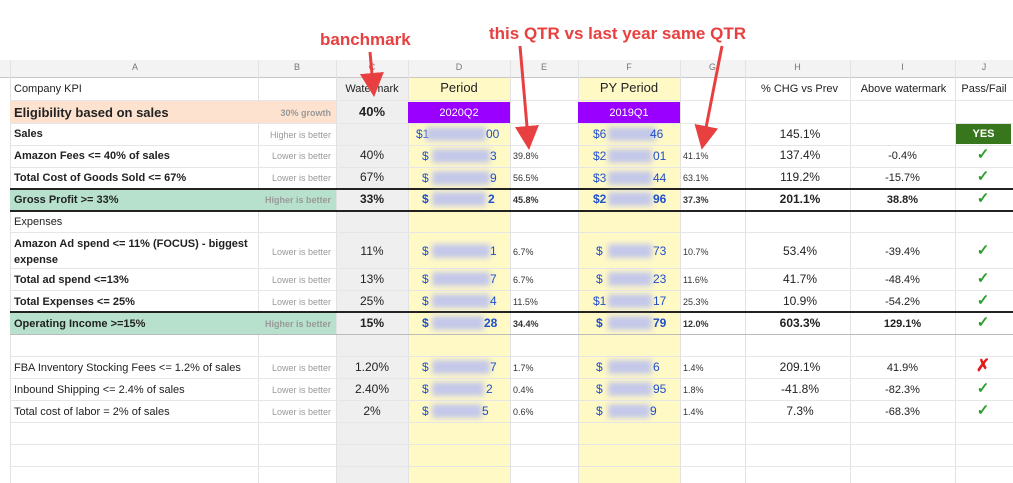 This screenshot has width=1013, height=483. What do you see at coordinates (372, 301) in the screenshot?
I see `bench-total-expenses: 25%` at bounding box center [372, 301].